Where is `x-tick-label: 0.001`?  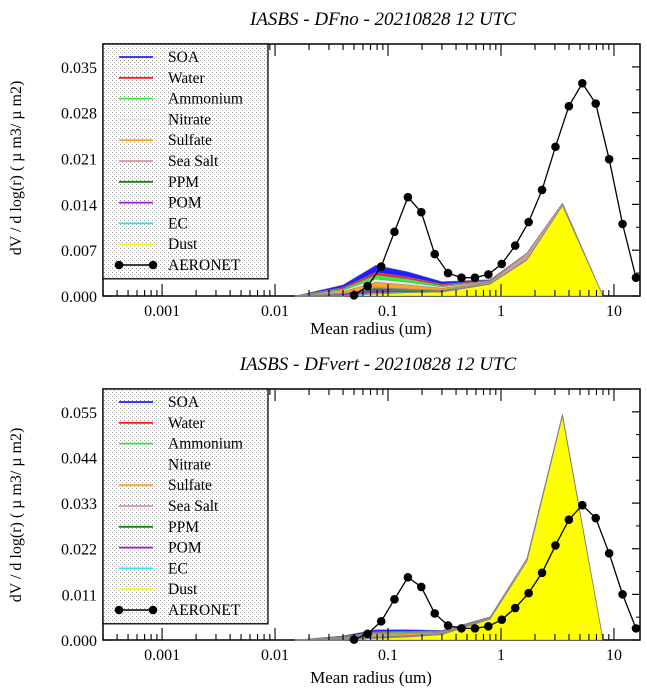 x-tick-label: 0.001 is located at coordinates (162, 655).